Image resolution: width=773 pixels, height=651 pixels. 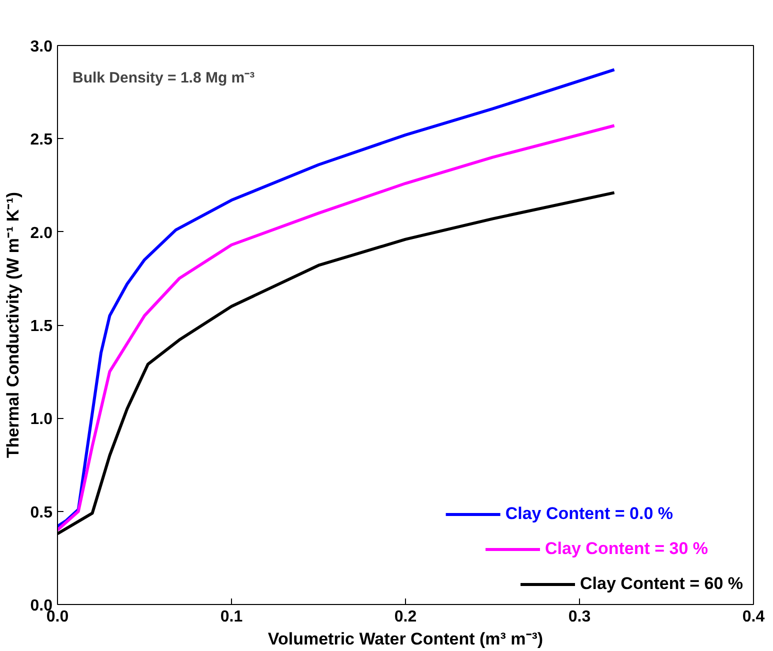 I want to click on legend-label: Clay Content = 0.0 %, so click(x=589, y=514).